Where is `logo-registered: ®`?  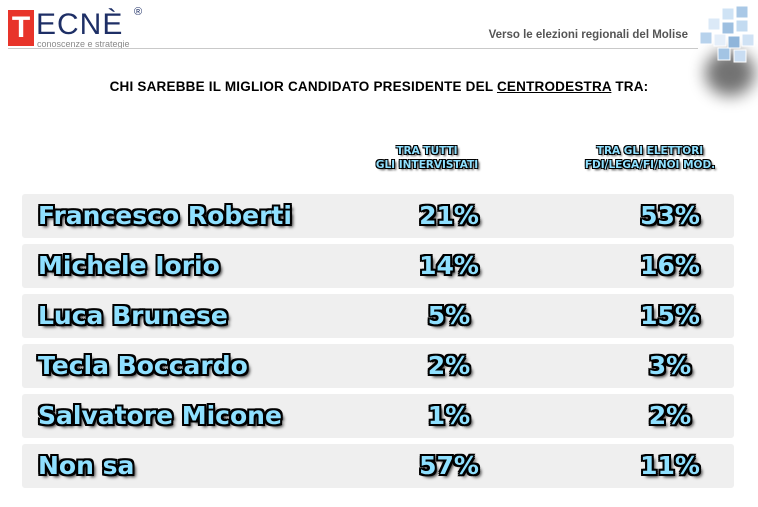
logo-registered: ® is located at coordinates (138, 12).